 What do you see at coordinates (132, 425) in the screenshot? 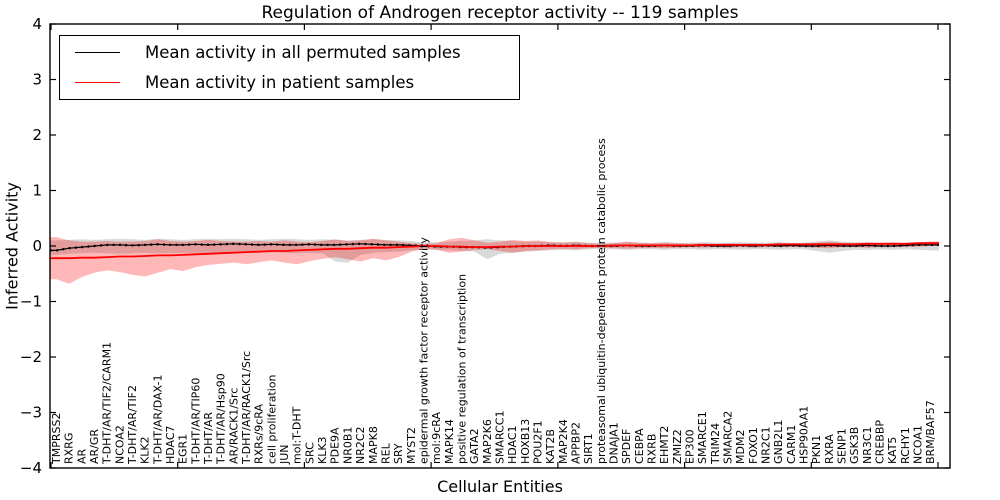
I see `x-tick-label: T-DHT/AR/TIF2` at bounding box center [132, 425].